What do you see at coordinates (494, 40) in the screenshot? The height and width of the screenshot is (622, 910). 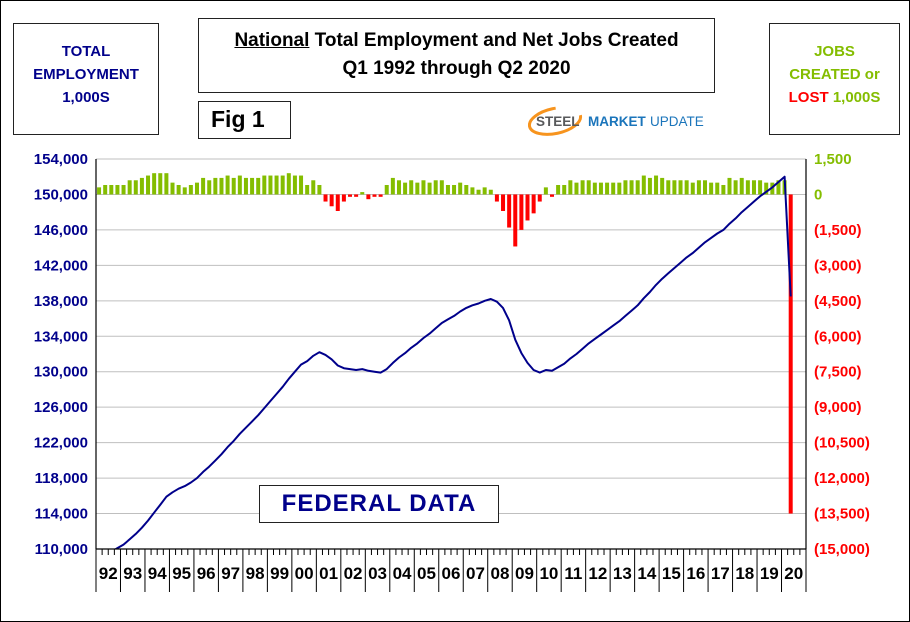 I see `chart-title-rest: Total Employment and Net Jobs Created` at bounding box center [494, 40].